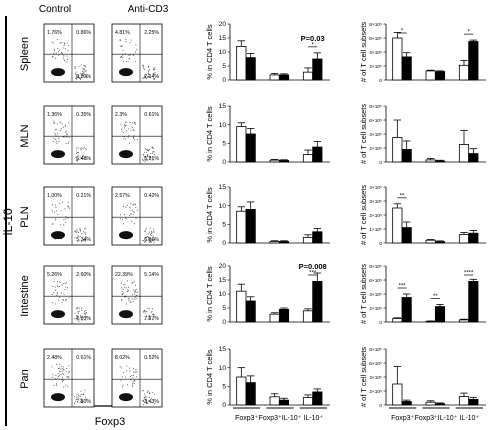 Image resolution: width=500 pixels, height=430 pixels. Describe the element at coordinates (137, 53) in the screenshot. I see `flow-plot: 4.81% 2.25% 7.14%` at that location.